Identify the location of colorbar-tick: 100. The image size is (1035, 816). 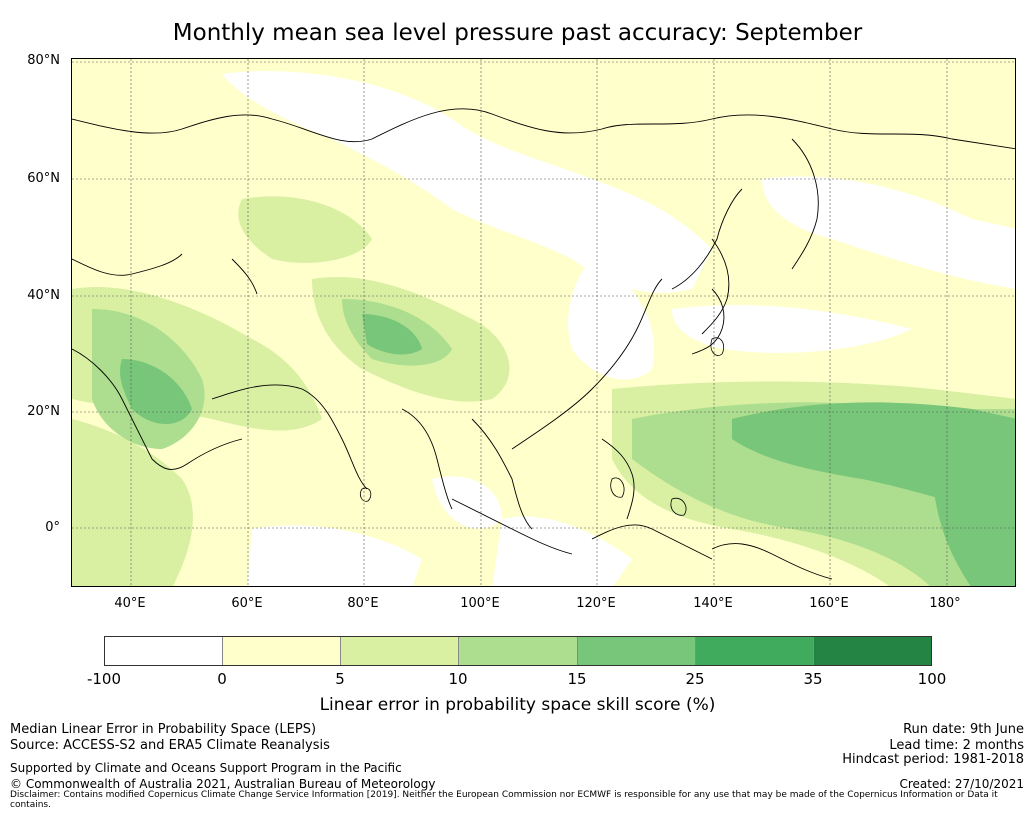
(932, 679).